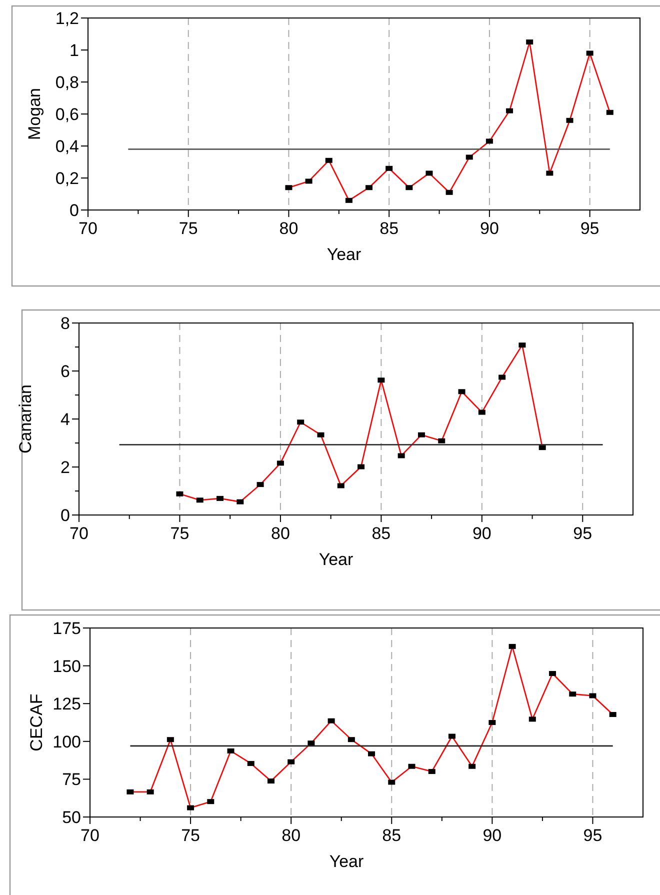 The image size is (660, 895). What do you see at coordinates (67, 82) in the screenshot?
I see `y-tick-label: 0,8` at bounding box center [67, 82].